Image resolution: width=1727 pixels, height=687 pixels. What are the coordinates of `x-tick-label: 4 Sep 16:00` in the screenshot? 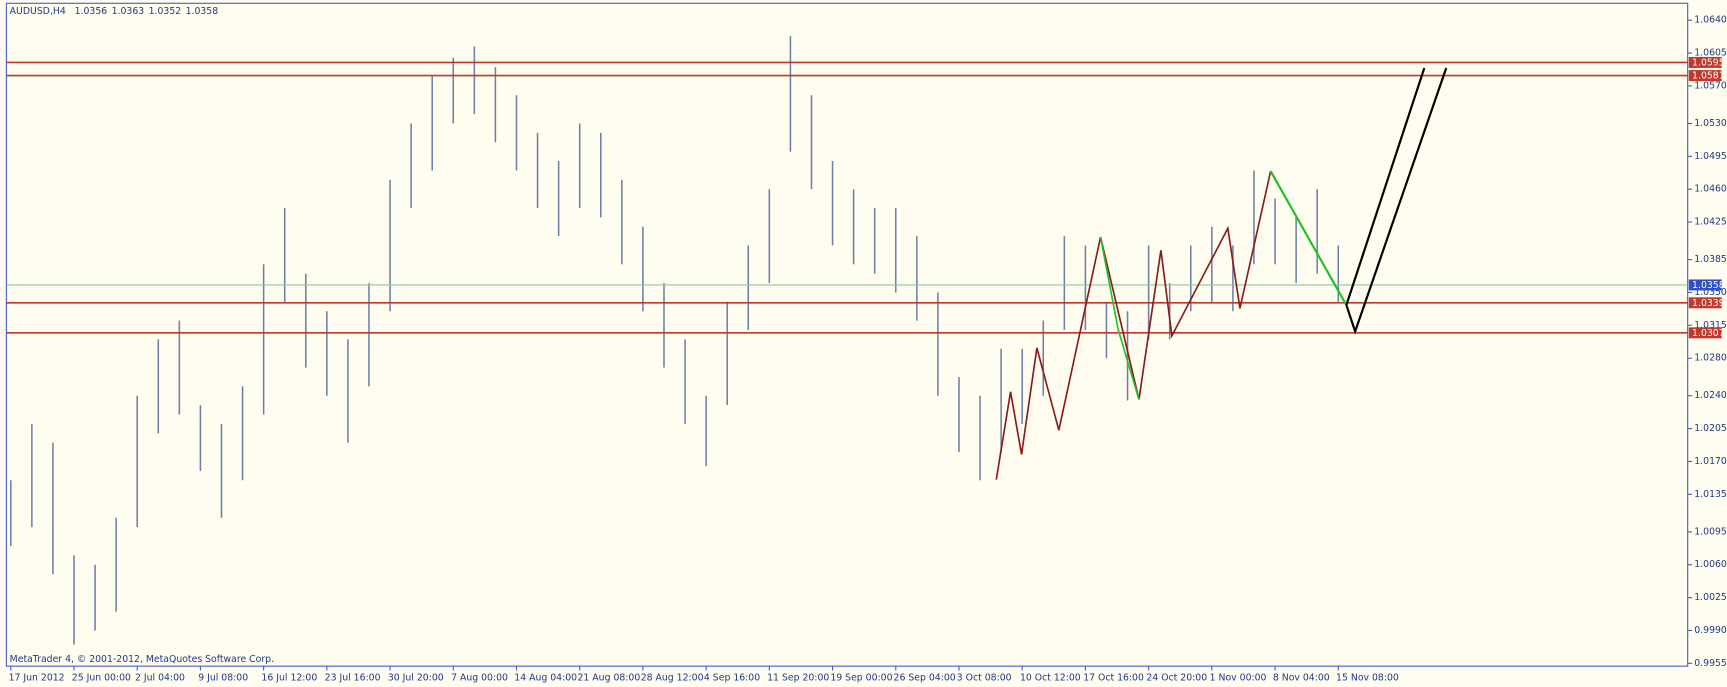 It's located at (732, 678).